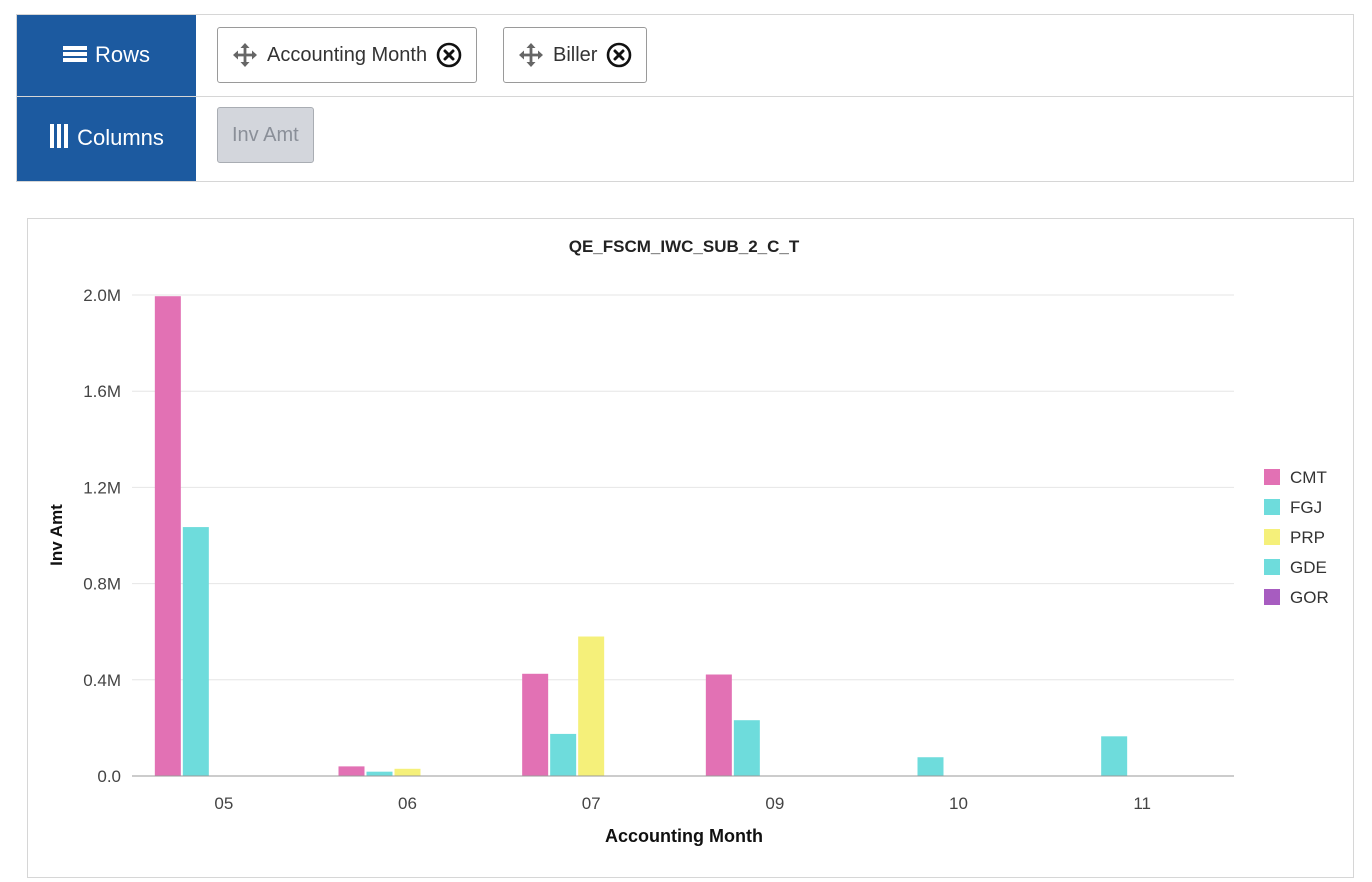  Describe the element at coordinates (407, 803) in the screenshot. I see `x-tick-label: 06` at that location.